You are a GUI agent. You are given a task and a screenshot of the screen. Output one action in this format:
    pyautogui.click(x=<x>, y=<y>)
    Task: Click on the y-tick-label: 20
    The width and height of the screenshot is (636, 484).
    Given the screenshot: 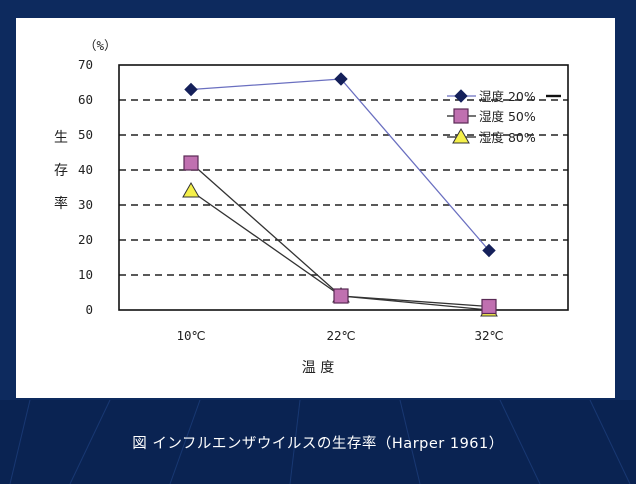 What is the action you would take?
    pyautogui.click(x=85, y=239)
    